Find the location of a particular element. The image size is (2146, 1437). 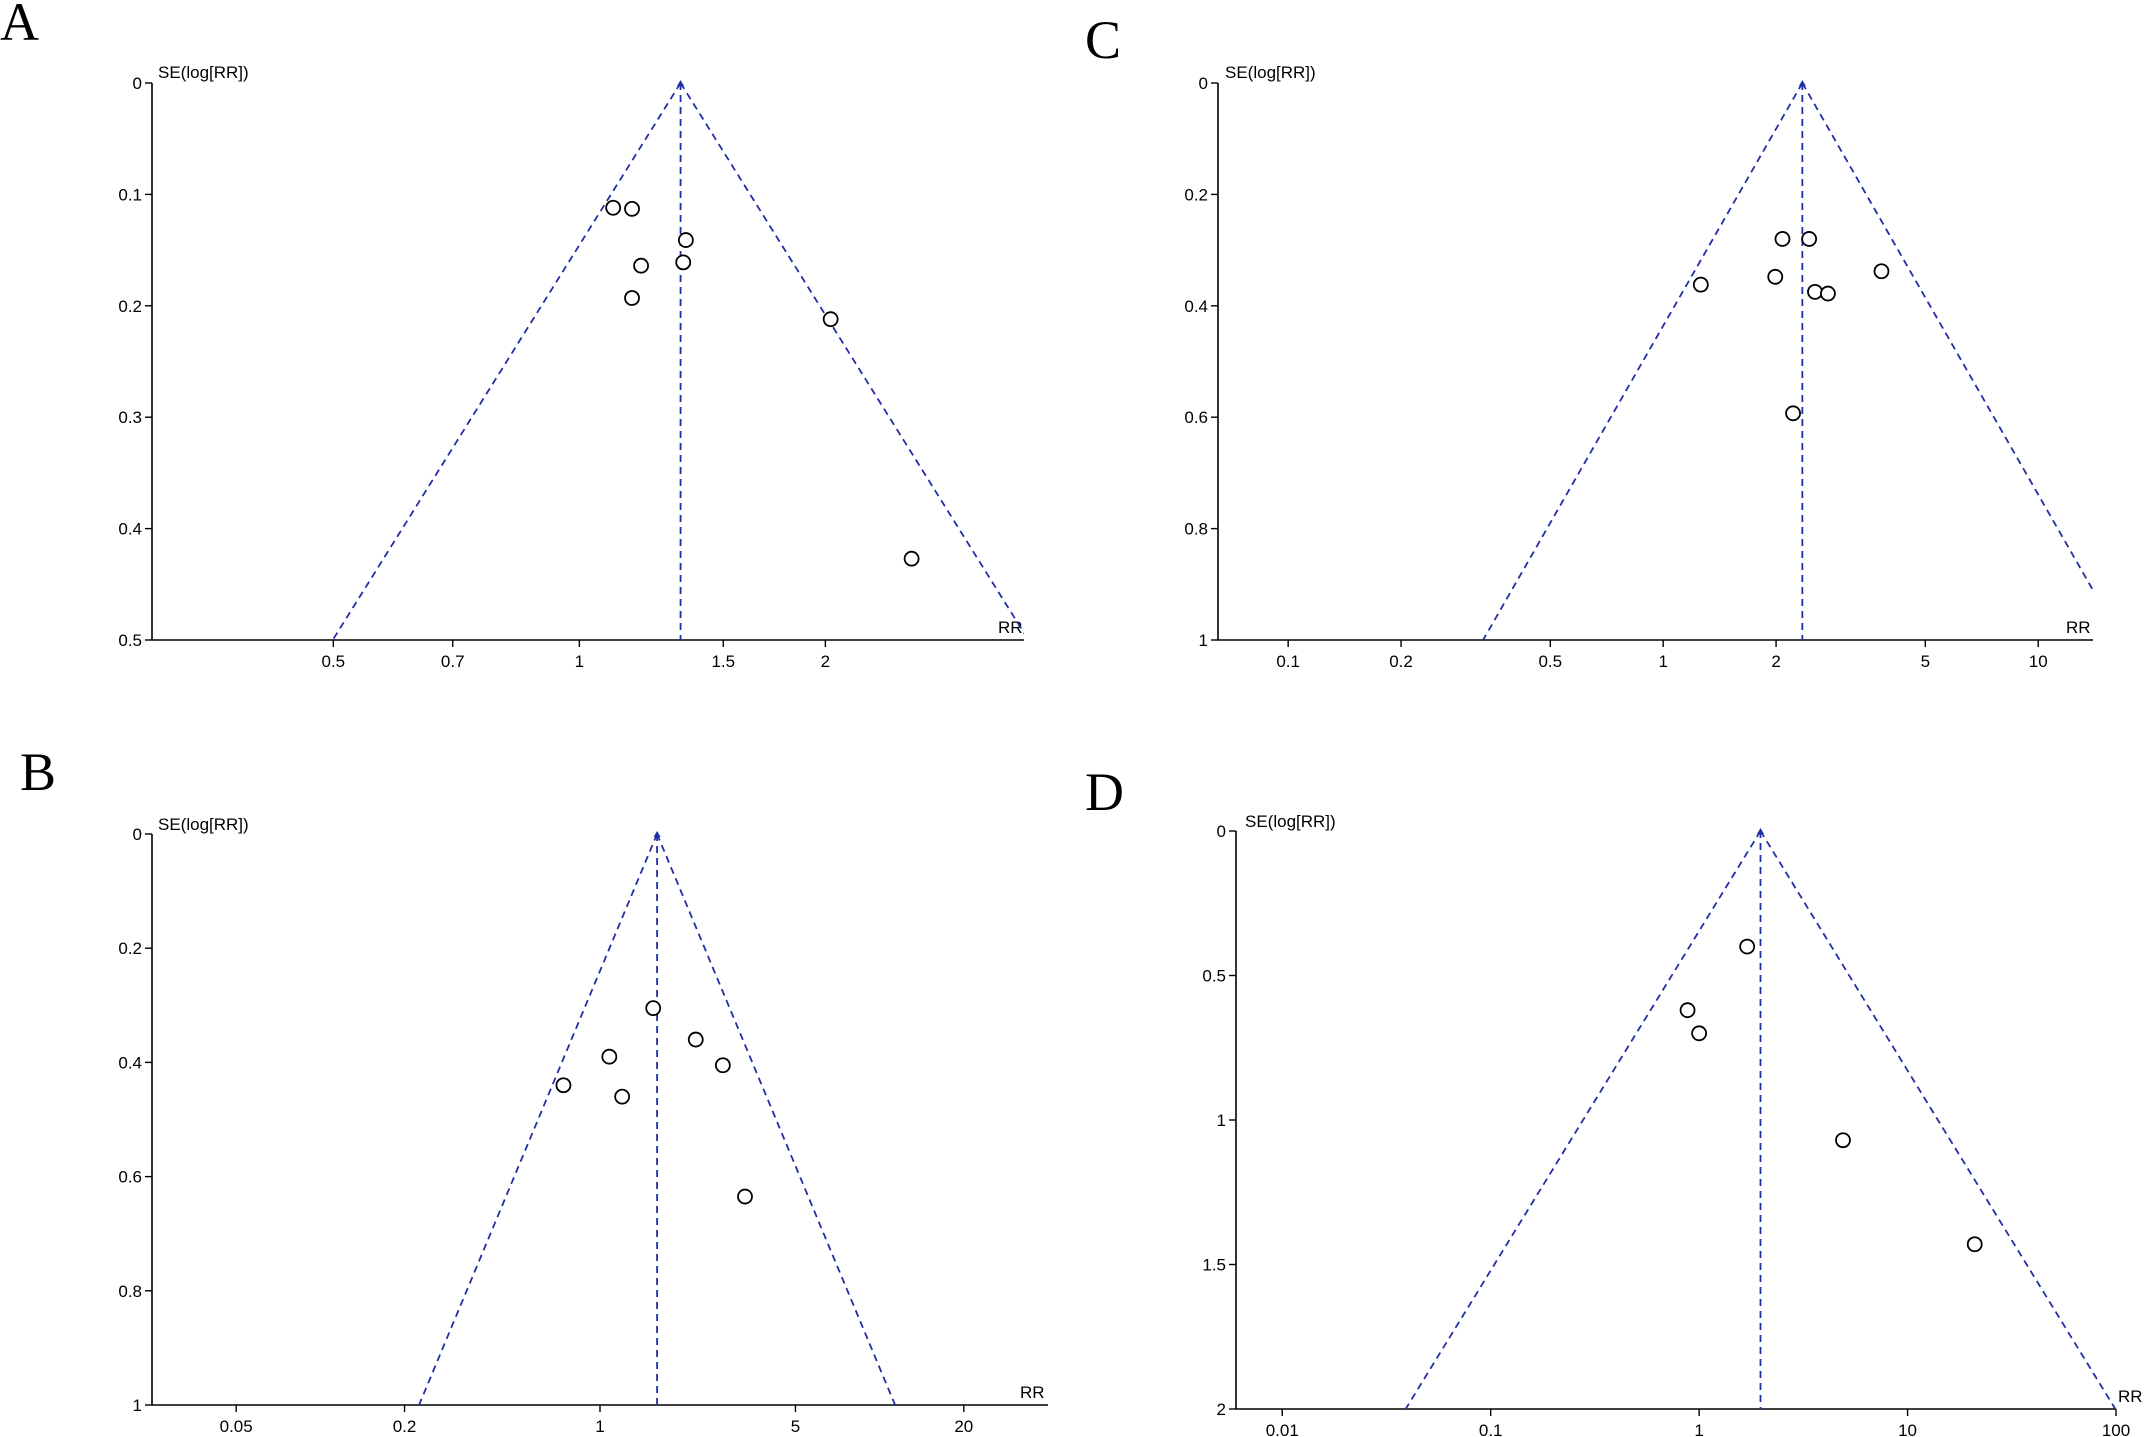

y-tick-label: 0.3 is located at coordinates (130, 417).